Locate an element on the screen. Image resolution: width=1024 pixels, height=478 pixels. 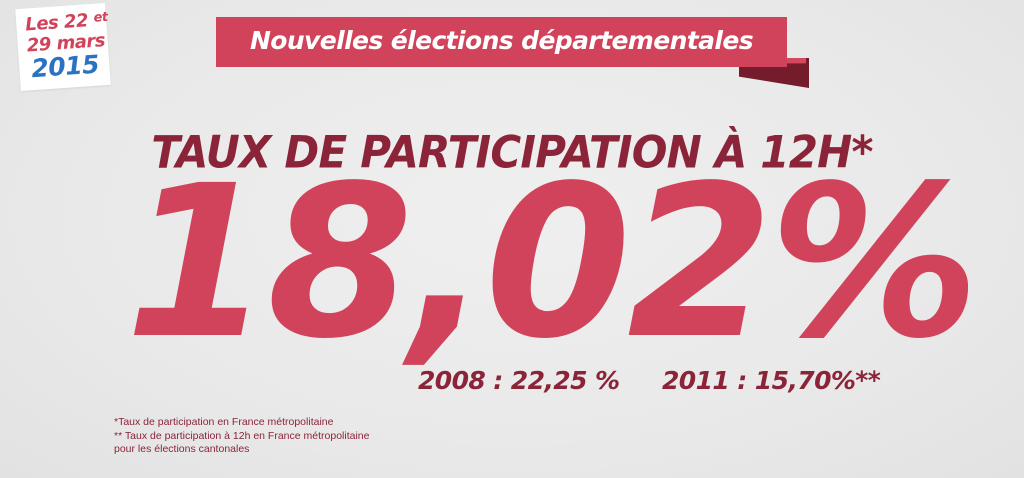
comparison-2008: 2008 : 22,25 % is located at coordinates (519, 380).